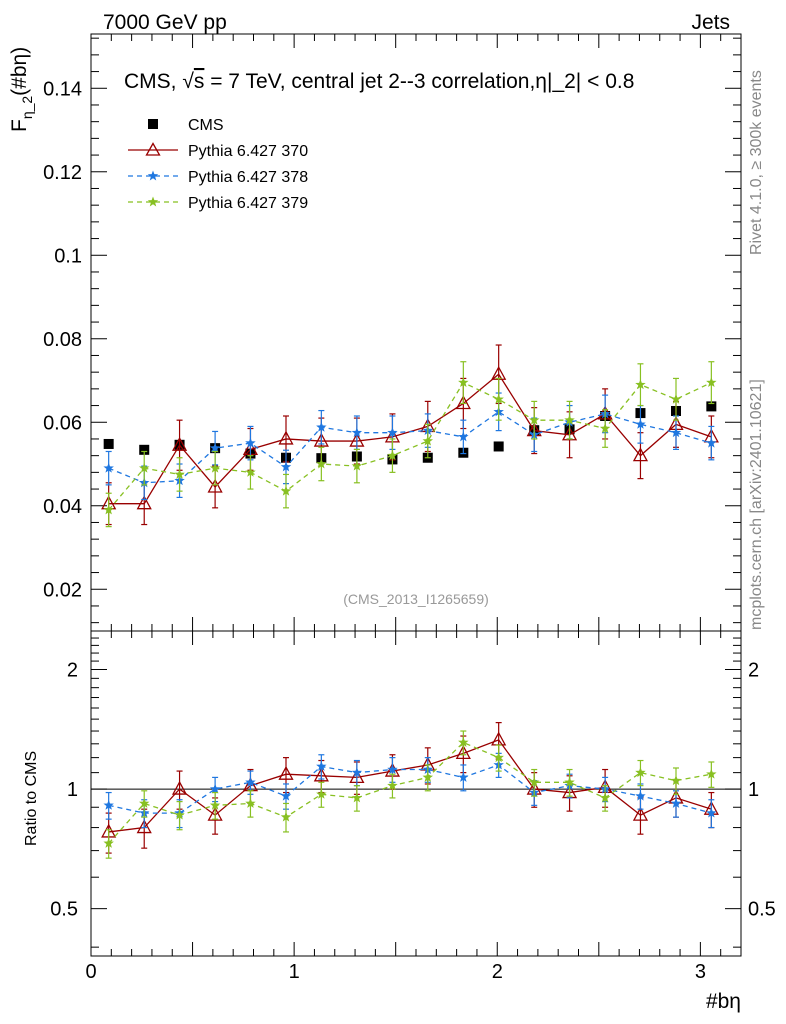  Describe the element at coordinates (710, 22) in the screenshot. I see `header-right-label: Jets` at that location.